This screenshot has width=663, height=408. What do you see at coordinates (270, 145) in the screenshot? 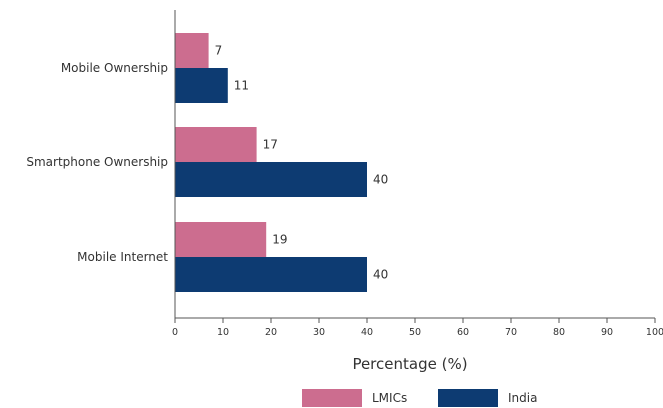
I see `value-label-lmics-2: 17` at bounding box center [270, 145].